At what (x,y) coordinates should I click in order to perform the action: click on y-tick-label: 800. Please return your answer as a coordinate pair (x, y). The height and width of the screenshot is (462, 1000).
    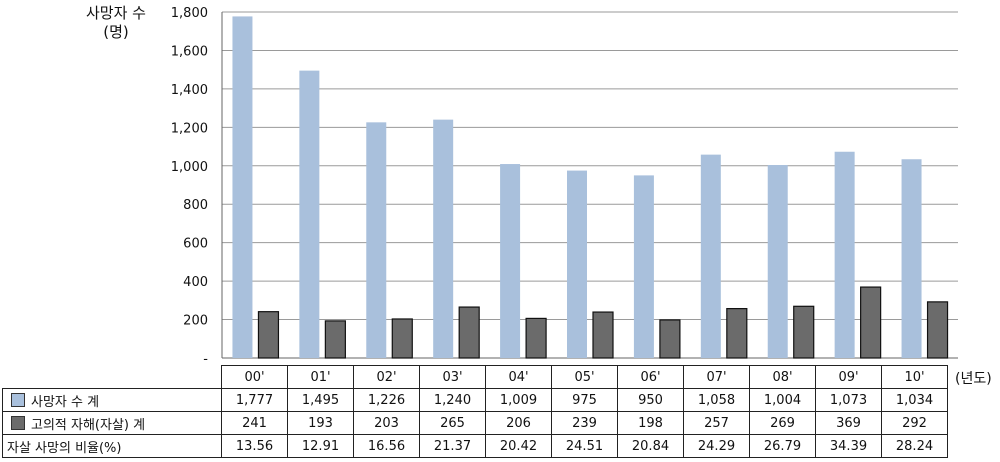
    Looking at the image, I should click on (195, 205).